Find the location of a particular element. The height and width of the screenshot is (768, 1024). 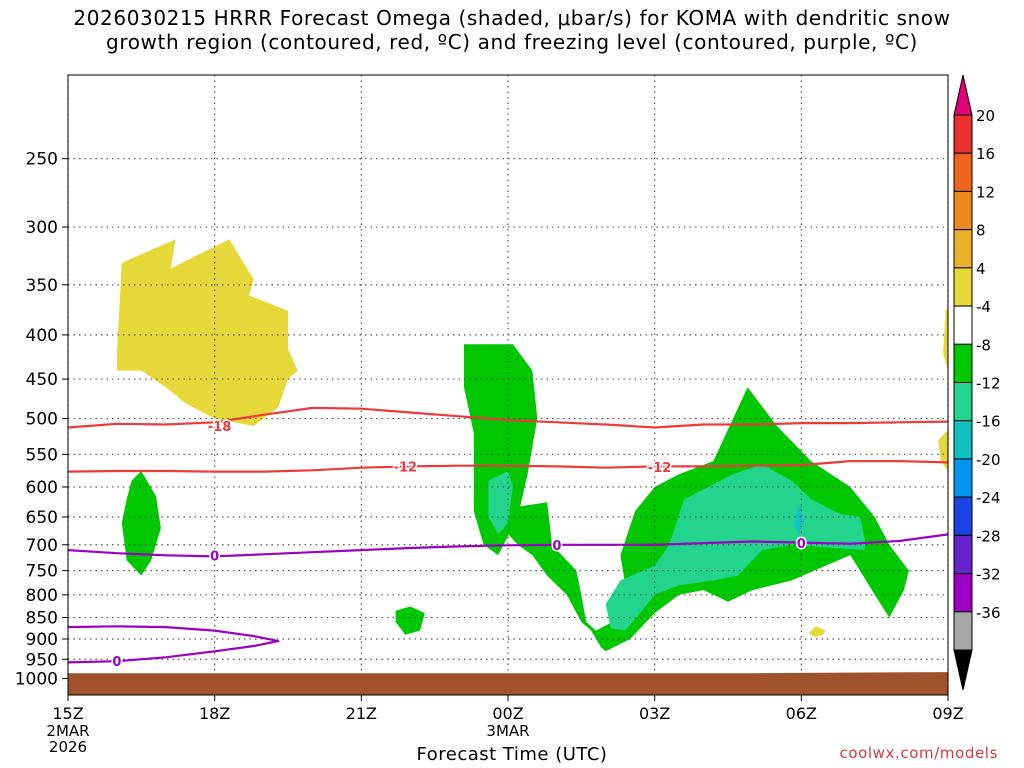

contour-label-1: -12 is located at coordinates (406, 467).